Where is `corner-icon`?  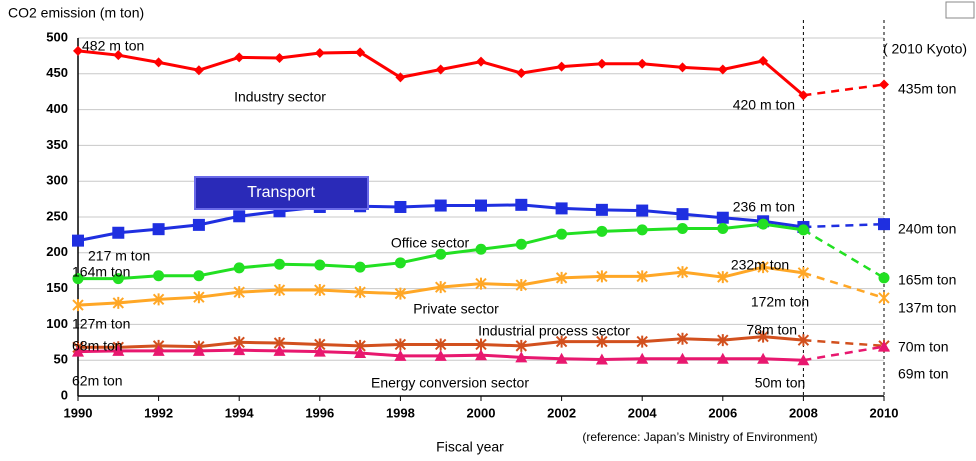
corner-icon is located at coordinates (960, 10).